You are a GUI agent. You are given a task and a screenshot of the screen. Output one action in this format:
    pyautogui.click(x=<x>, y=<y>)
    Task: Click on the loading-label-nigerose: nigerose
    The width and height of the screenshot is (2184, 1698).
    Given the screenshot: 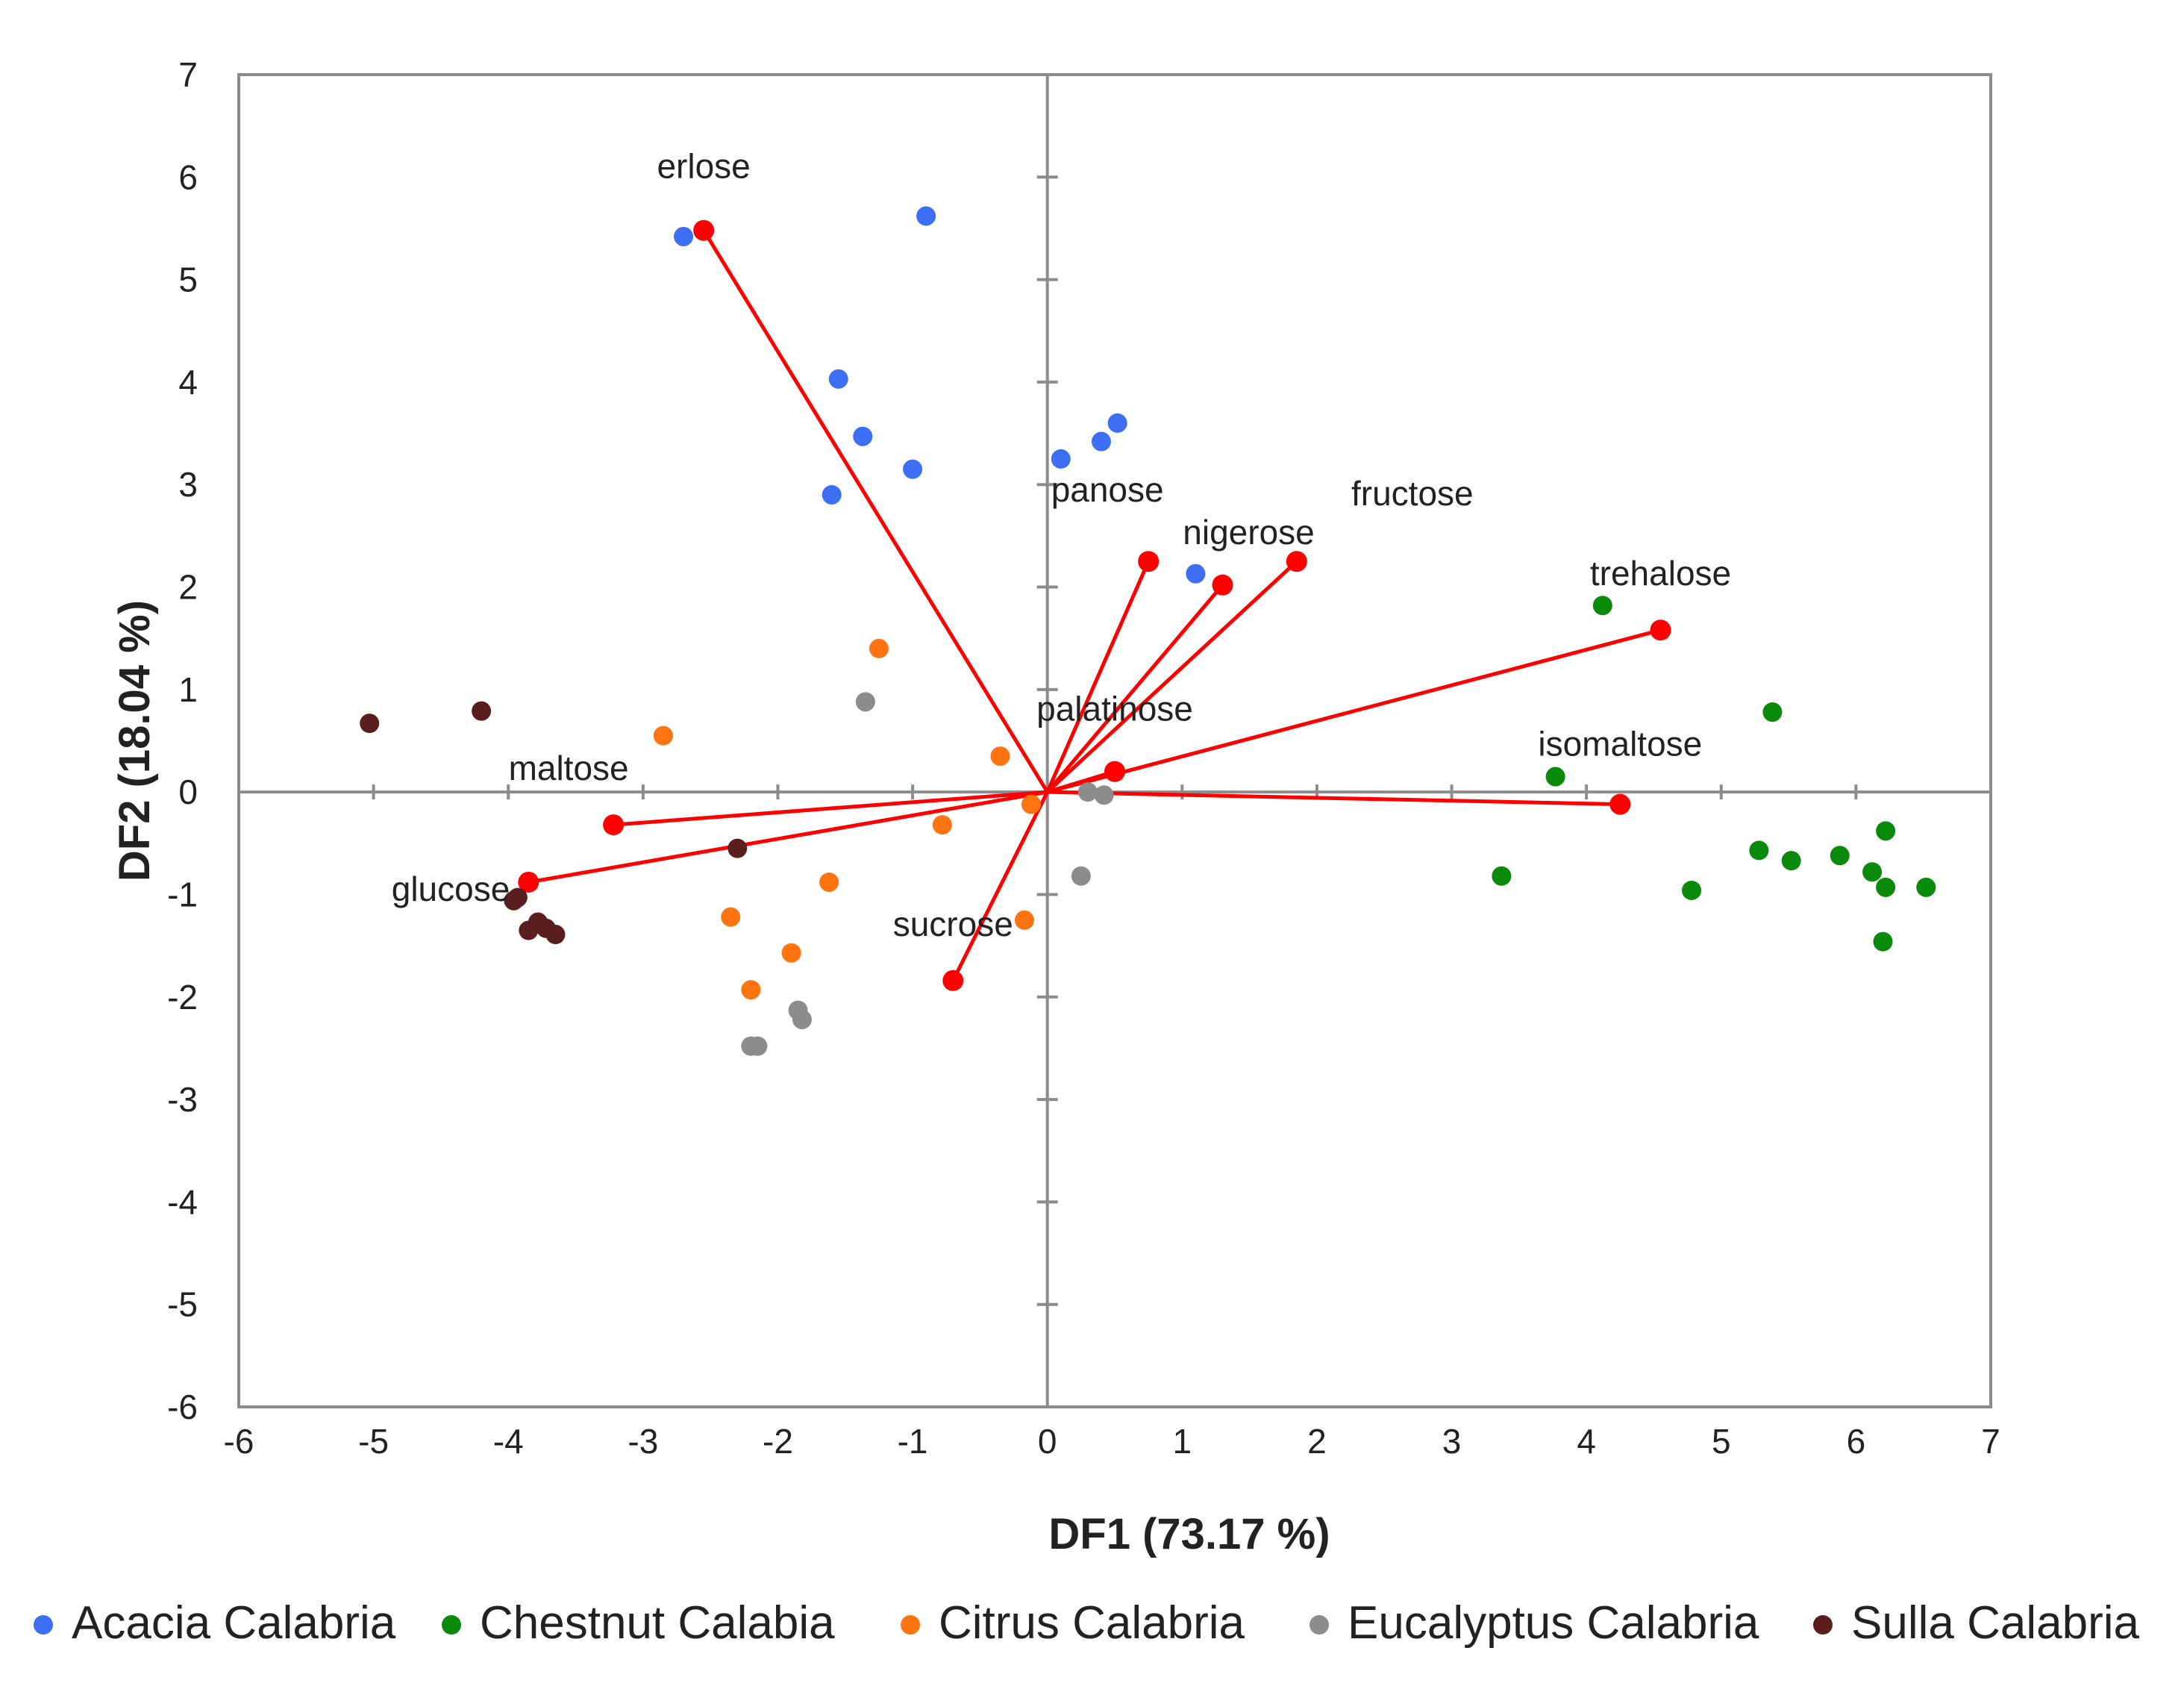 What is the action you would take?
    pyautogui.click(x=1248, y=532)
    